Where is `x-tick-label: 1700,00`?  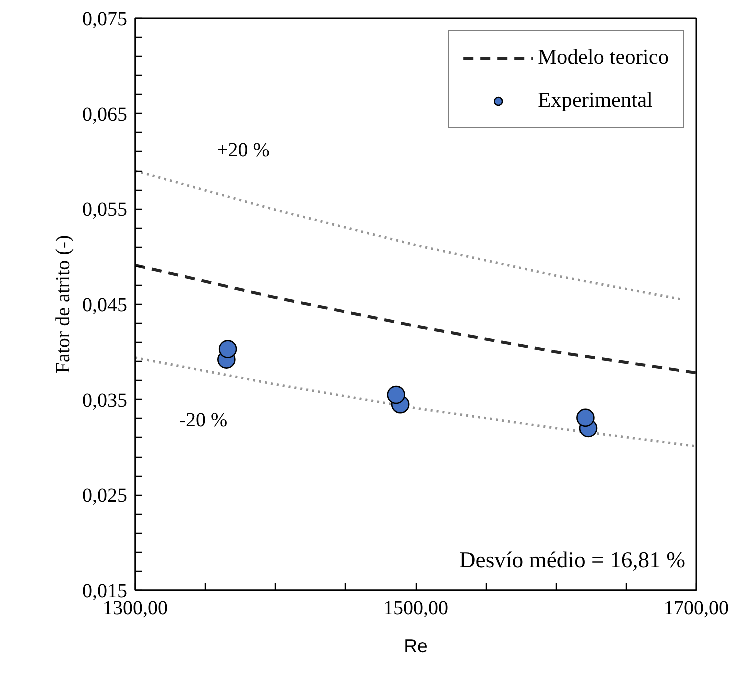 x-tick-label: 1700,00 is located at coordinates (696, 609).